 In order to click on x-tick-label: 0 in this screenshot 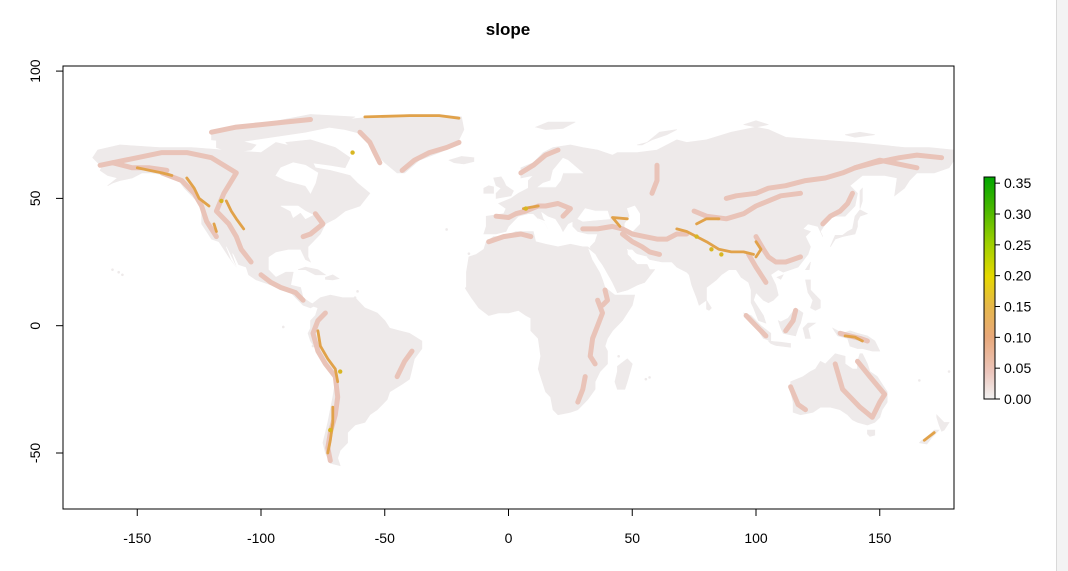, I will do `click(509, 538)`.